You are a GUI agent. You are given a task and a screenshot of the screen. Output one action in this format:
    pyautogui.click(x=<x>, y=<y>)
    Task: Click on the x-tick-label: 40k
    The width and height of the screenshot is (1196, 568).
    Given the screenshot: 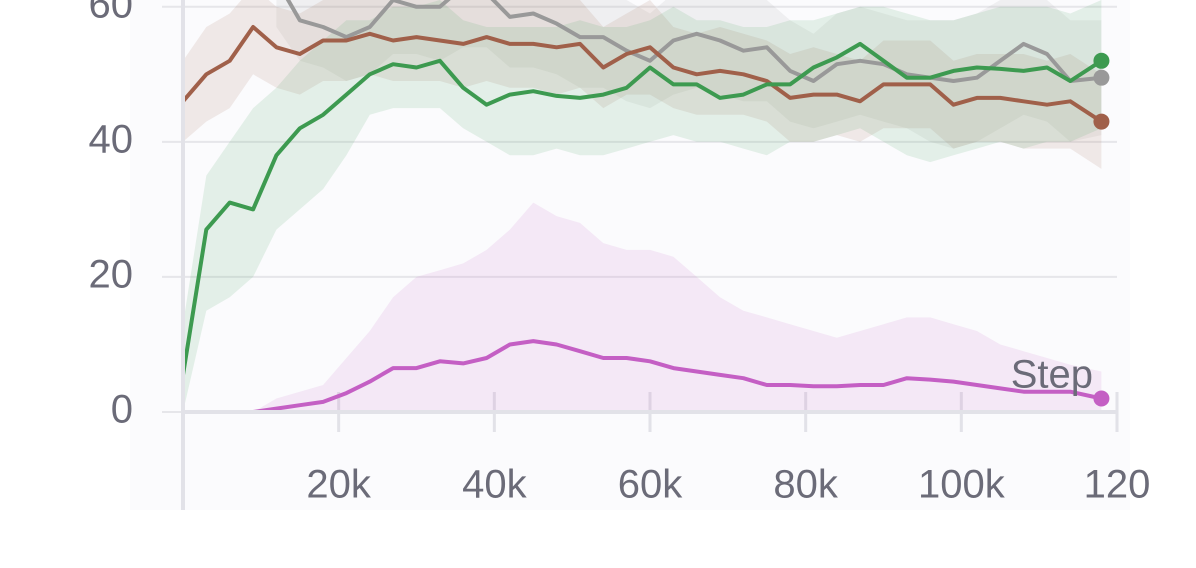 What is the action you would take?
    pyautogui.click(x=494, y=485)
    